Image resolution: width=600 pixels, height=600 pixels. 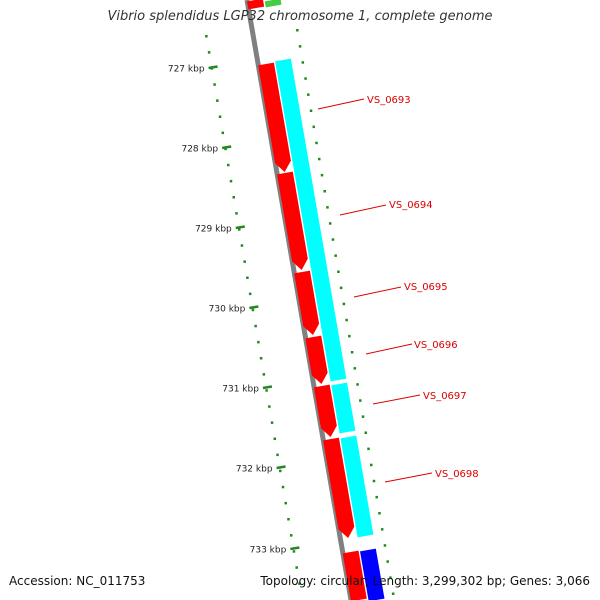 I want to click on tick-label: 731 kbp, so click(x=240, y=390).